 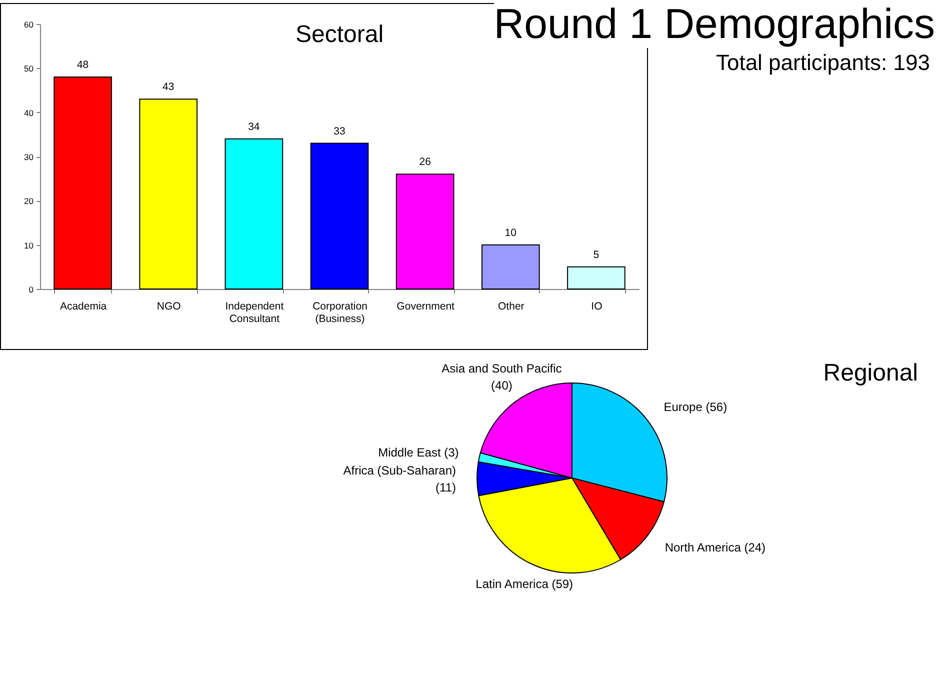 What do you see at coordinates (399, 470) in the screenshot?
I see `slice-label: Africa (Sub-Saharan)` at bounding box center [399, 470].